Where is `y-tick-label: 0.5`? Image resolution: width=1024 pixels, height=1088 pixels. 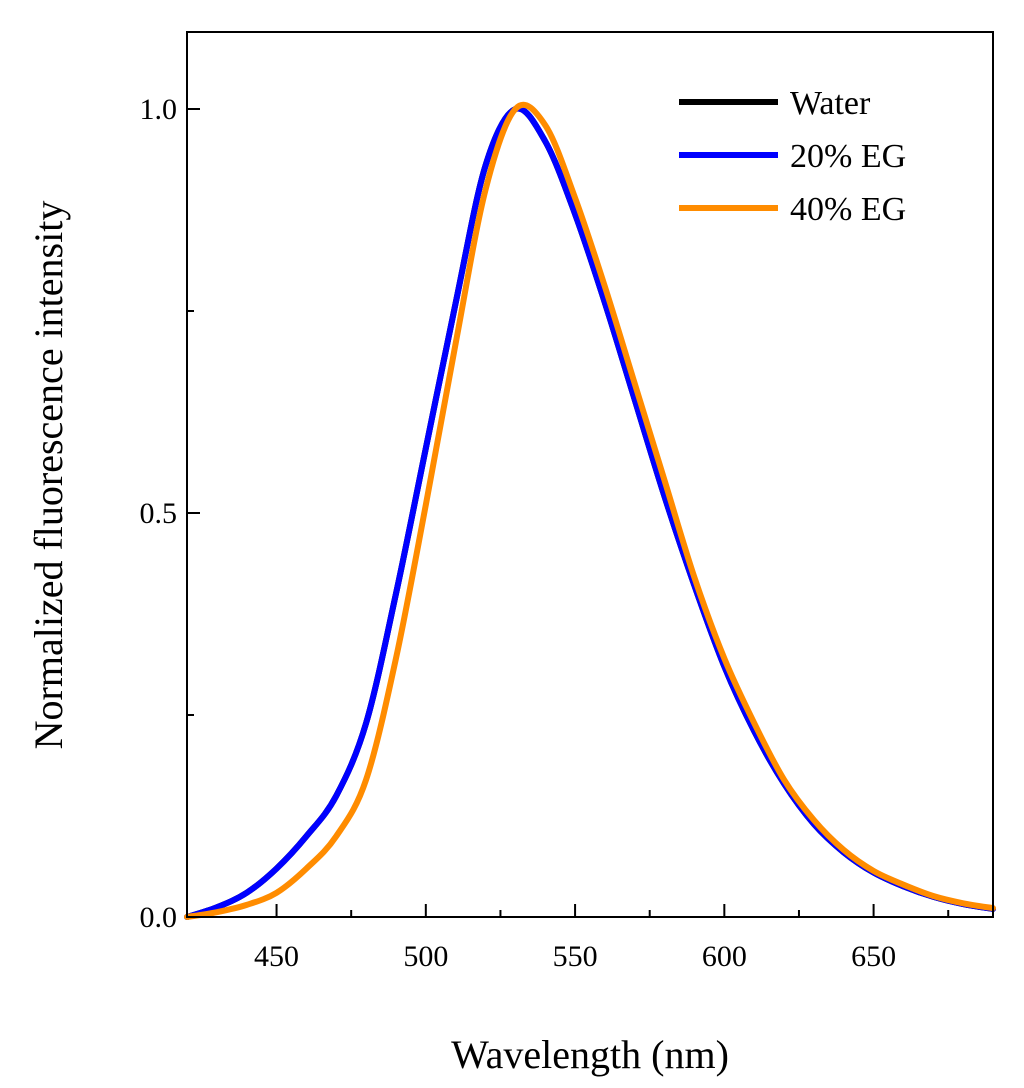
y-tick-label: 0.5 is located at coordinates (159, 513).